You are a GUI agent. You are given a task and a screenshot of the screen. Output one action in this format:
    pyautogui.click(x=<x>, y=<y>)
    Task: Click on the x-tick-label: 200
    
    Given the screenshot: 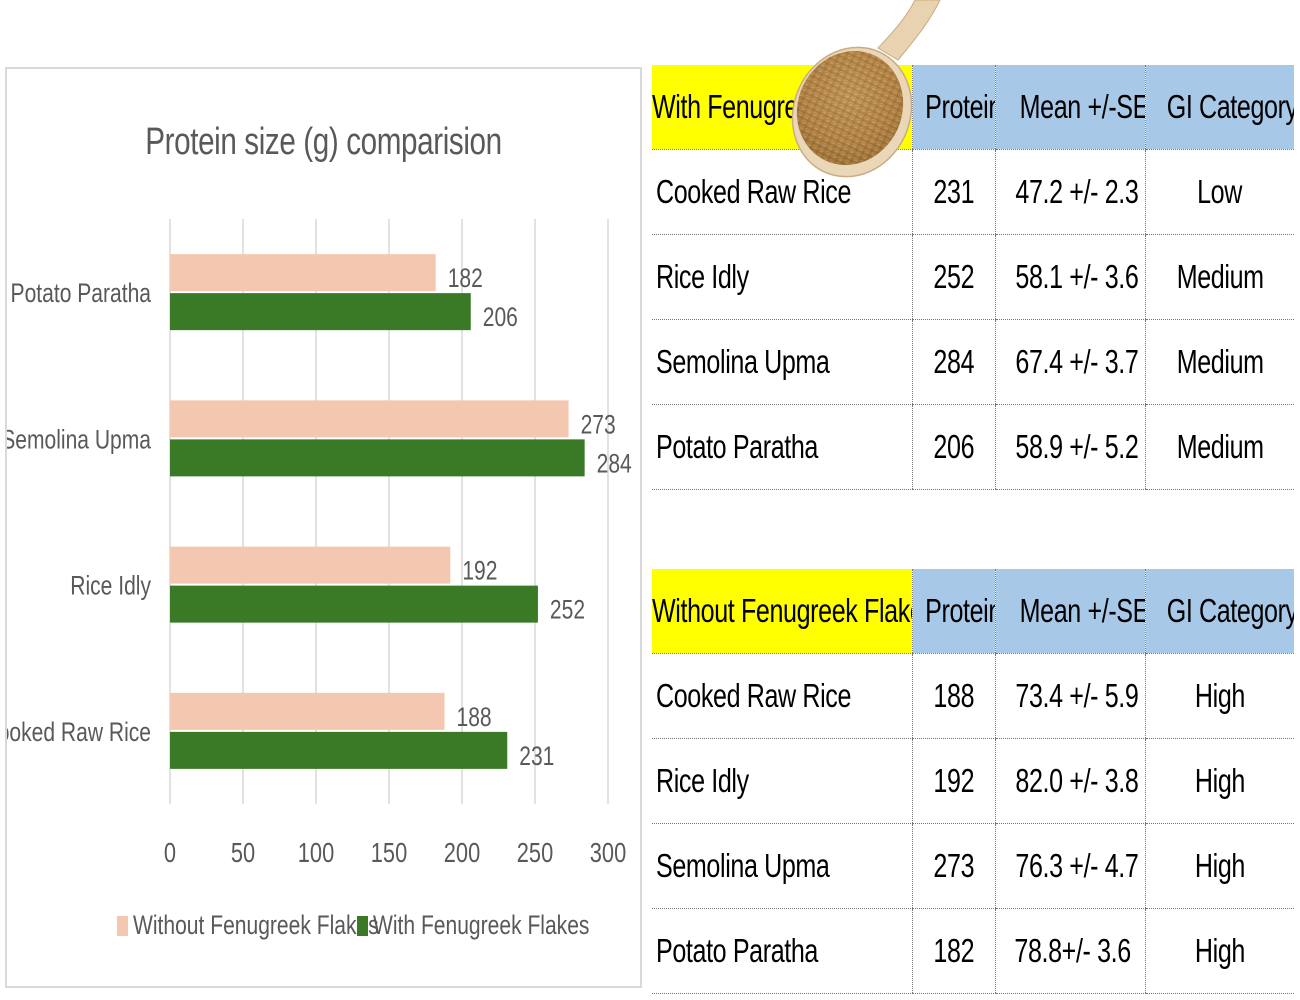 What is the action you would take?
    pyautogui.click(x=462, y=852)
    